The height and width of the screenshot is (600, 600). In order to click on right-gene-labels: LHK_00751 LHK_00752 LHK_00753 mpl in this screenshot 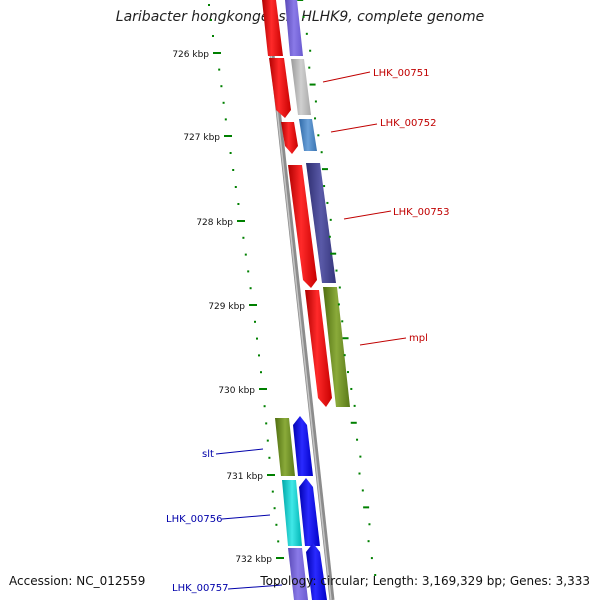, I will do `click(385, 207)`.